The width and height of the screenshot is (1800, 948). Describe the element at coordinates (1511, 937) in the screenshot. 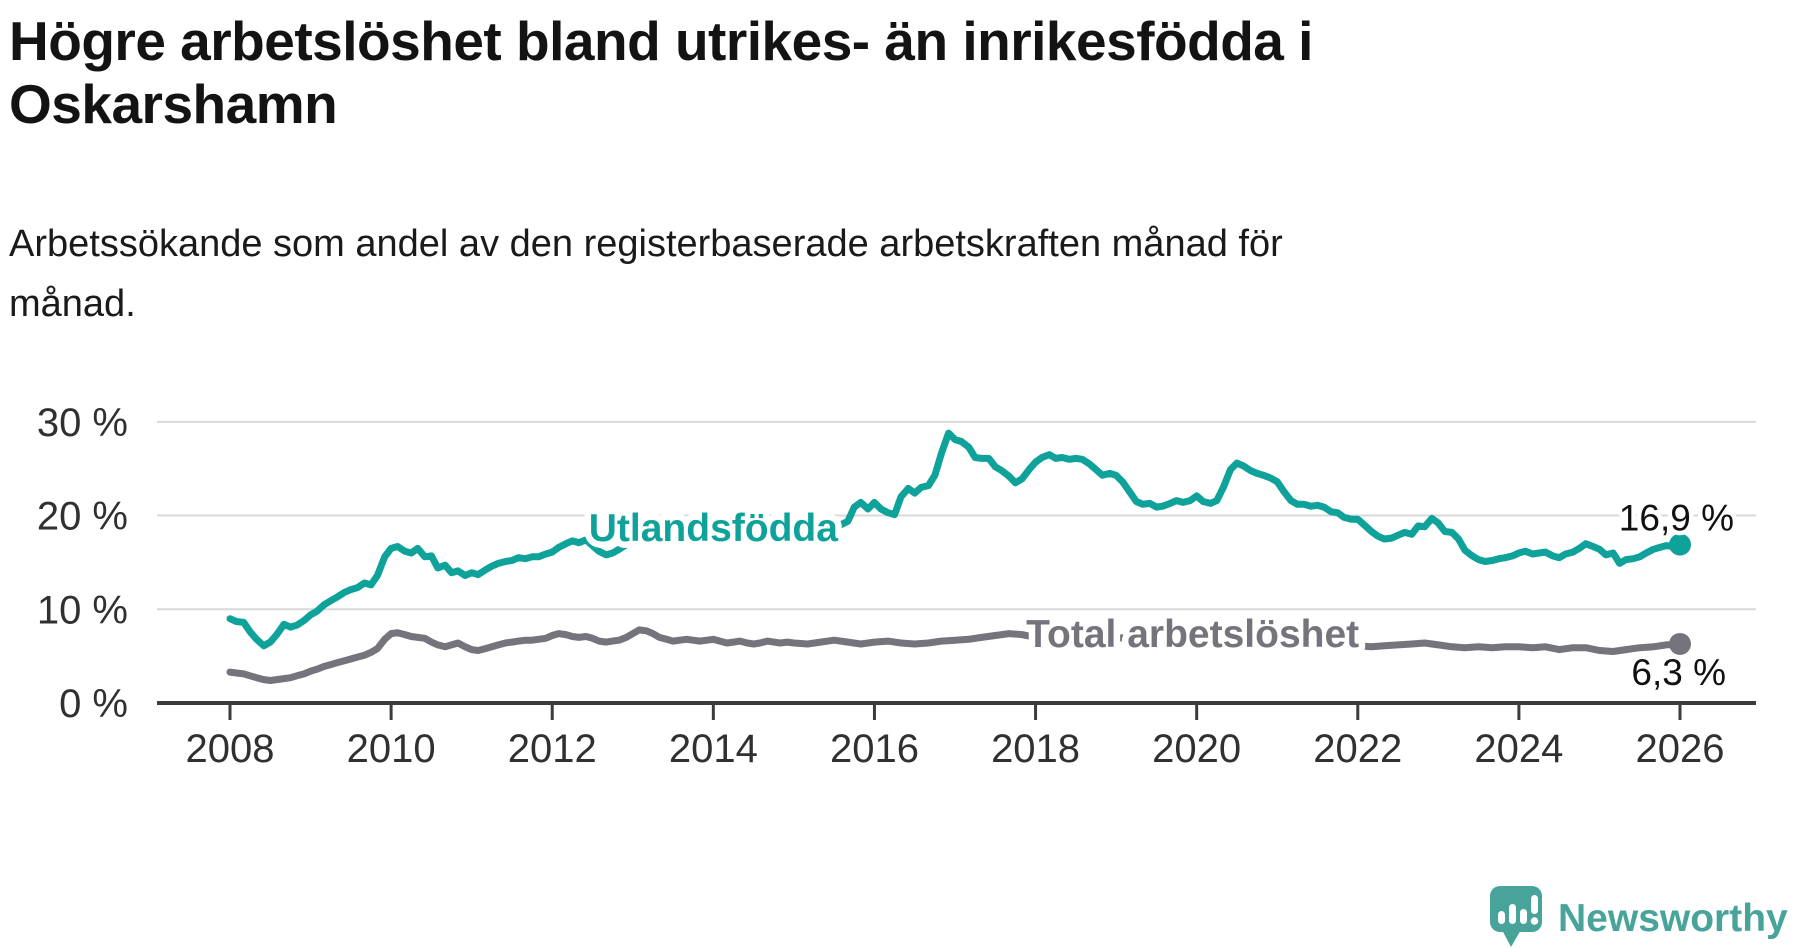

I see `speech-bubble-tail-icon` at that location.